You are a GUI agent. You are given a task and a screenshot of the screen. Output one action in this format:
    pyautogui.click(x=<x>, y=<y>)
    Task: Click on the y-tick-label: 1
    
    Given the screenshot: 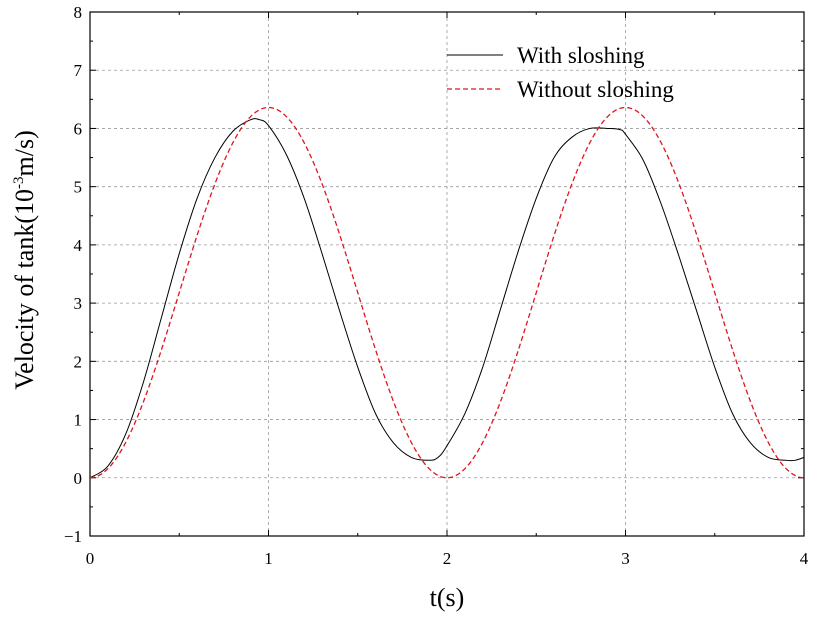 What is the action you would take?
    pyautogui.click(x=78, y=420)
    